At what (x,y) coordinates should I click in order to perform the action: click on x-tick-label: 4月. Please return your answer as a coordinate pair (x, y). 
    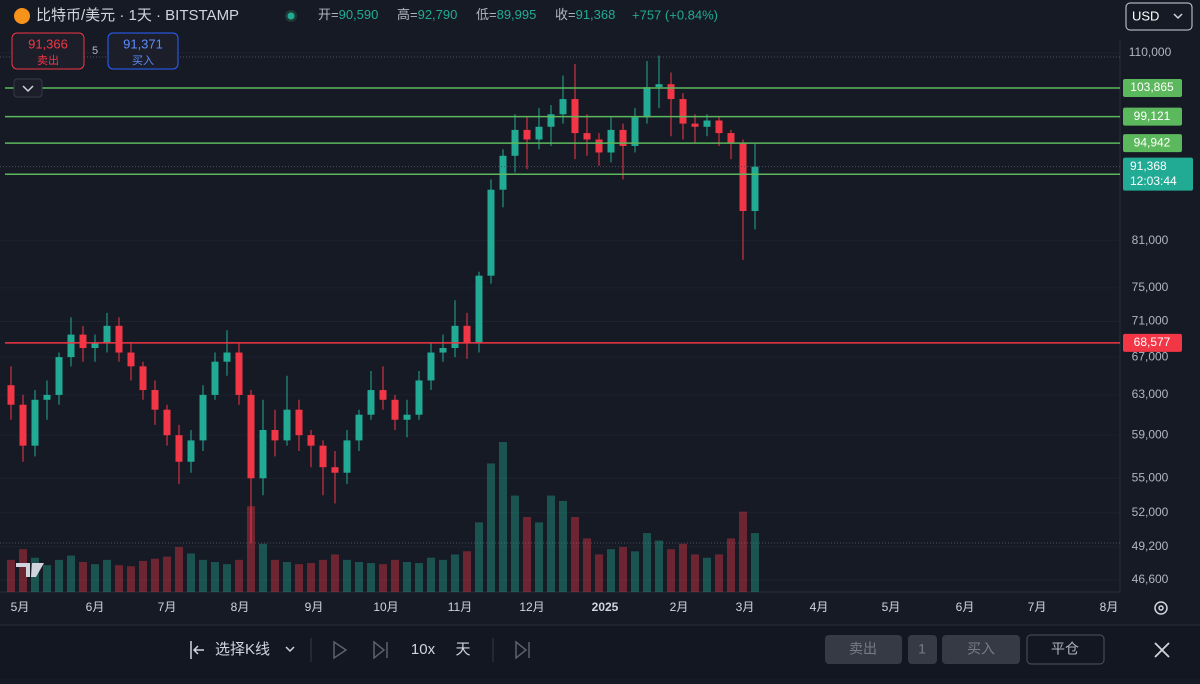
    Looking at the image, I should click on (819, 607).